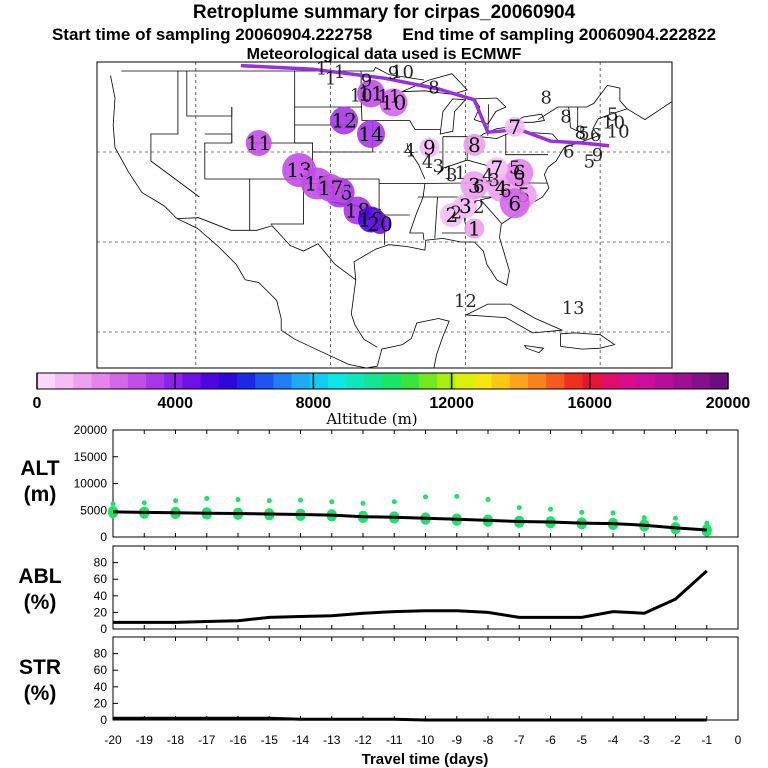 This screenshot has width=768, height=768. What do you see at coordinates (40, 667) in the screenshot?
I see `y-axis-label: STR` at bounding box center [40, 667].